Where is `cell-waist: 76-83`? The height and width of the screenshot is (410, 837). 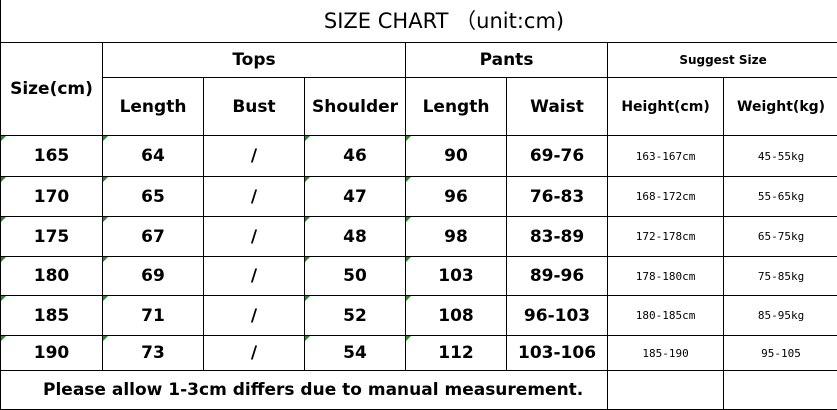
cell-waist: 76-83 is located at coordinates (557, 197).